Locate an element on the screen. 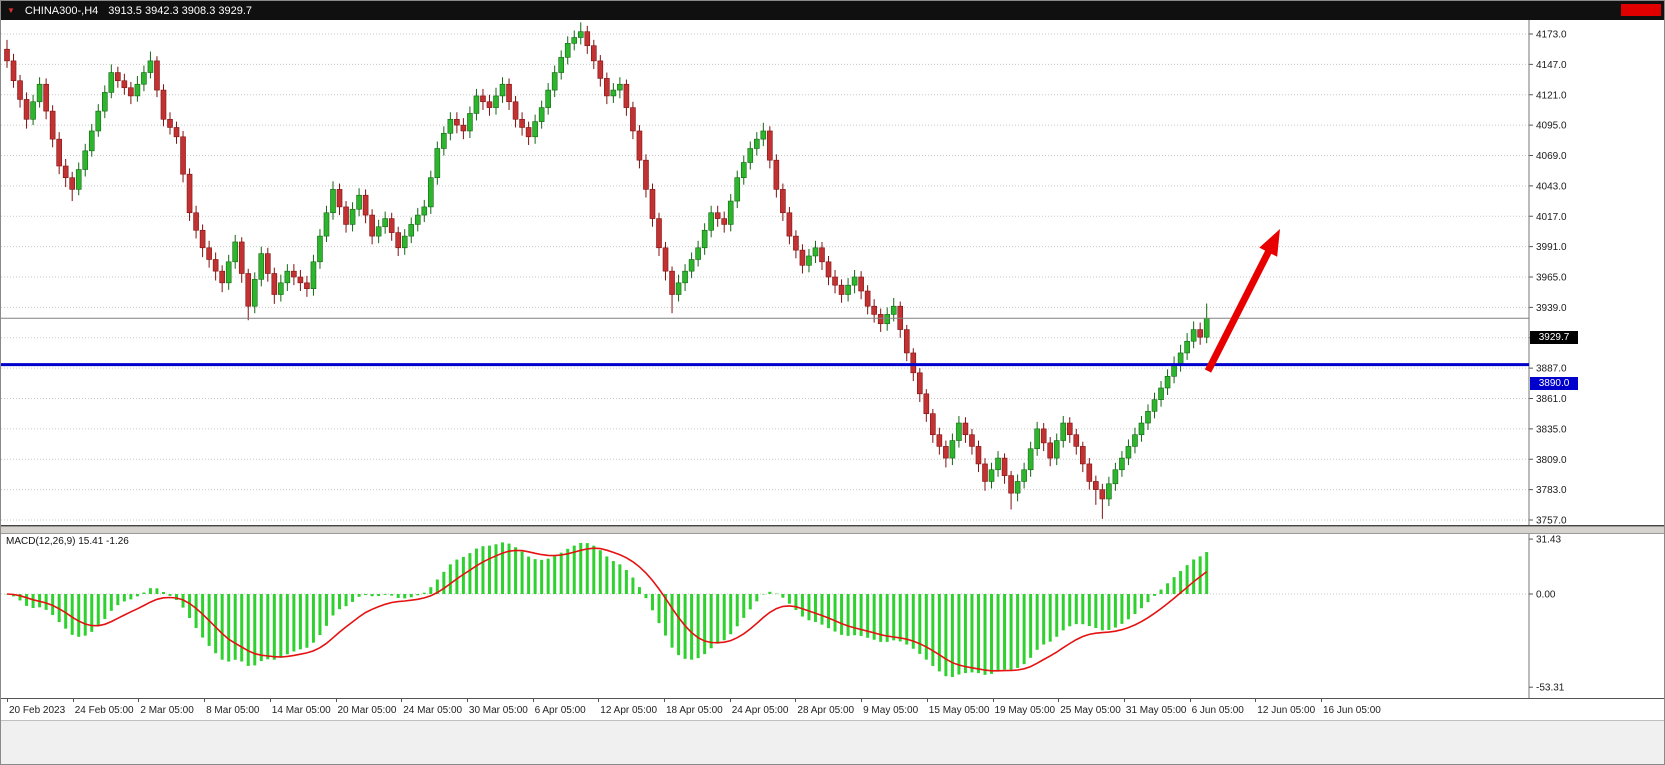  time-axis-label: 19 May 05:00 is located at coordinates (1025, 710).